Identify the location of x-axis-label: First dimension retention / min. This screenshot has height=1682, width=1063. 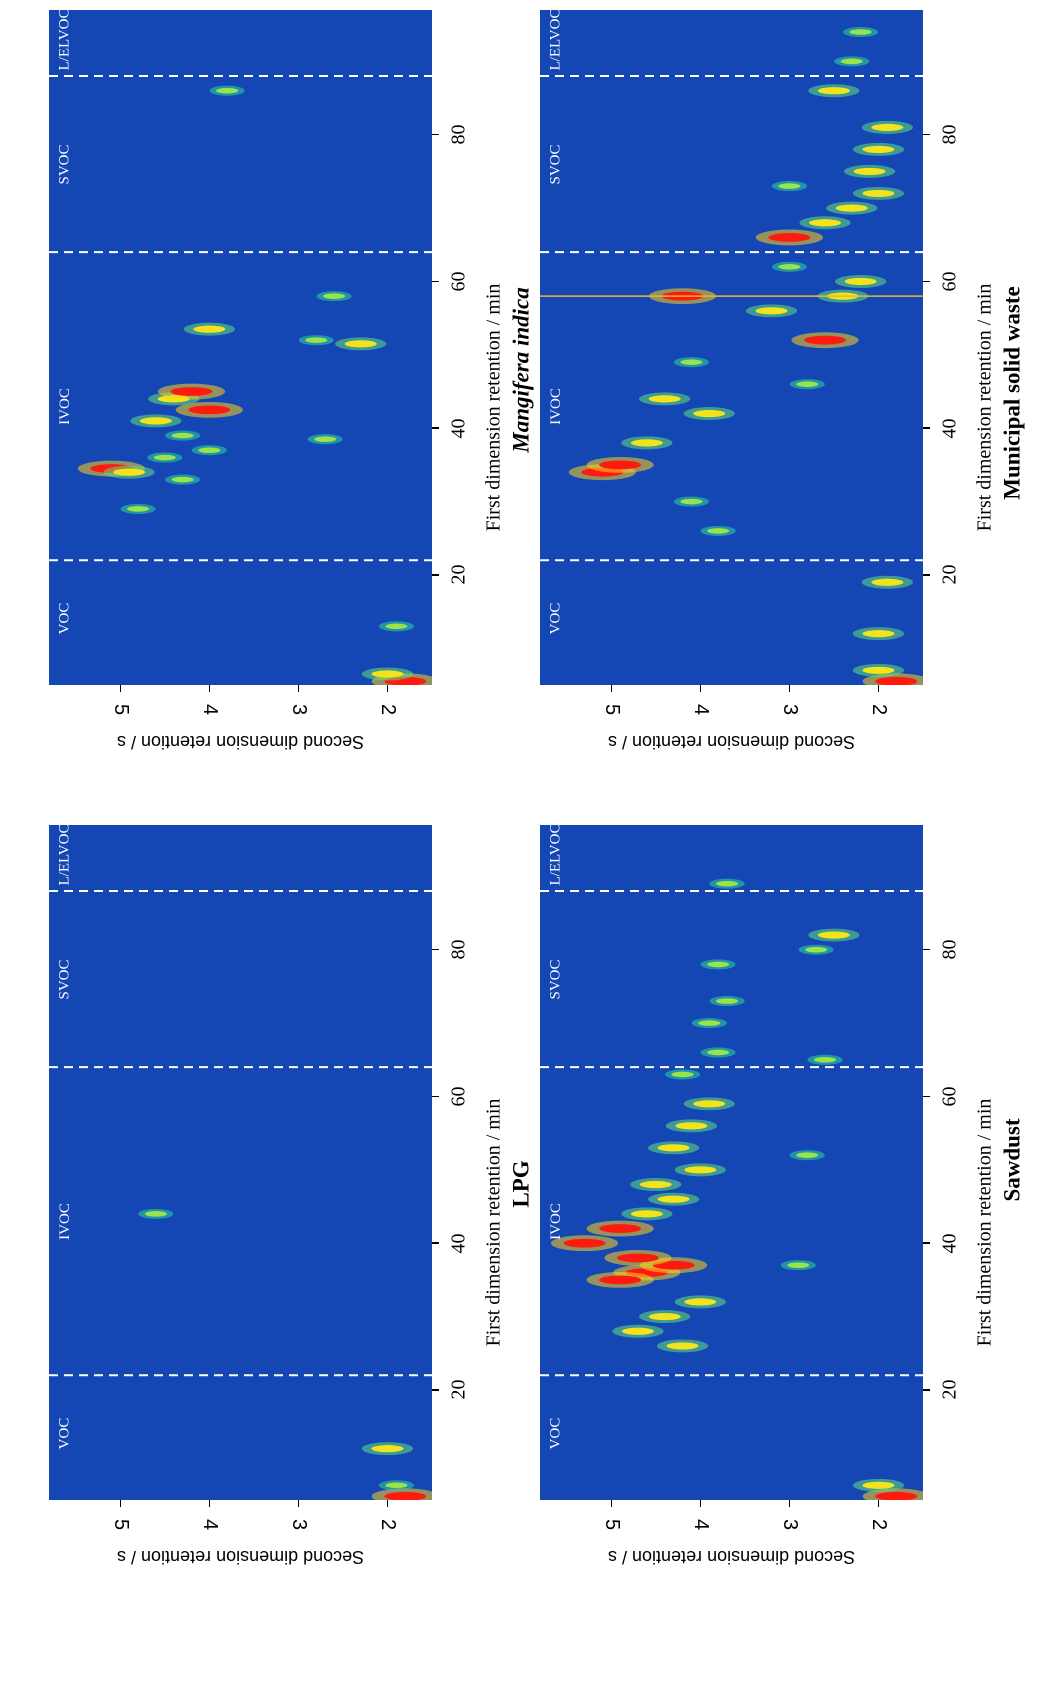
(493, 1222).